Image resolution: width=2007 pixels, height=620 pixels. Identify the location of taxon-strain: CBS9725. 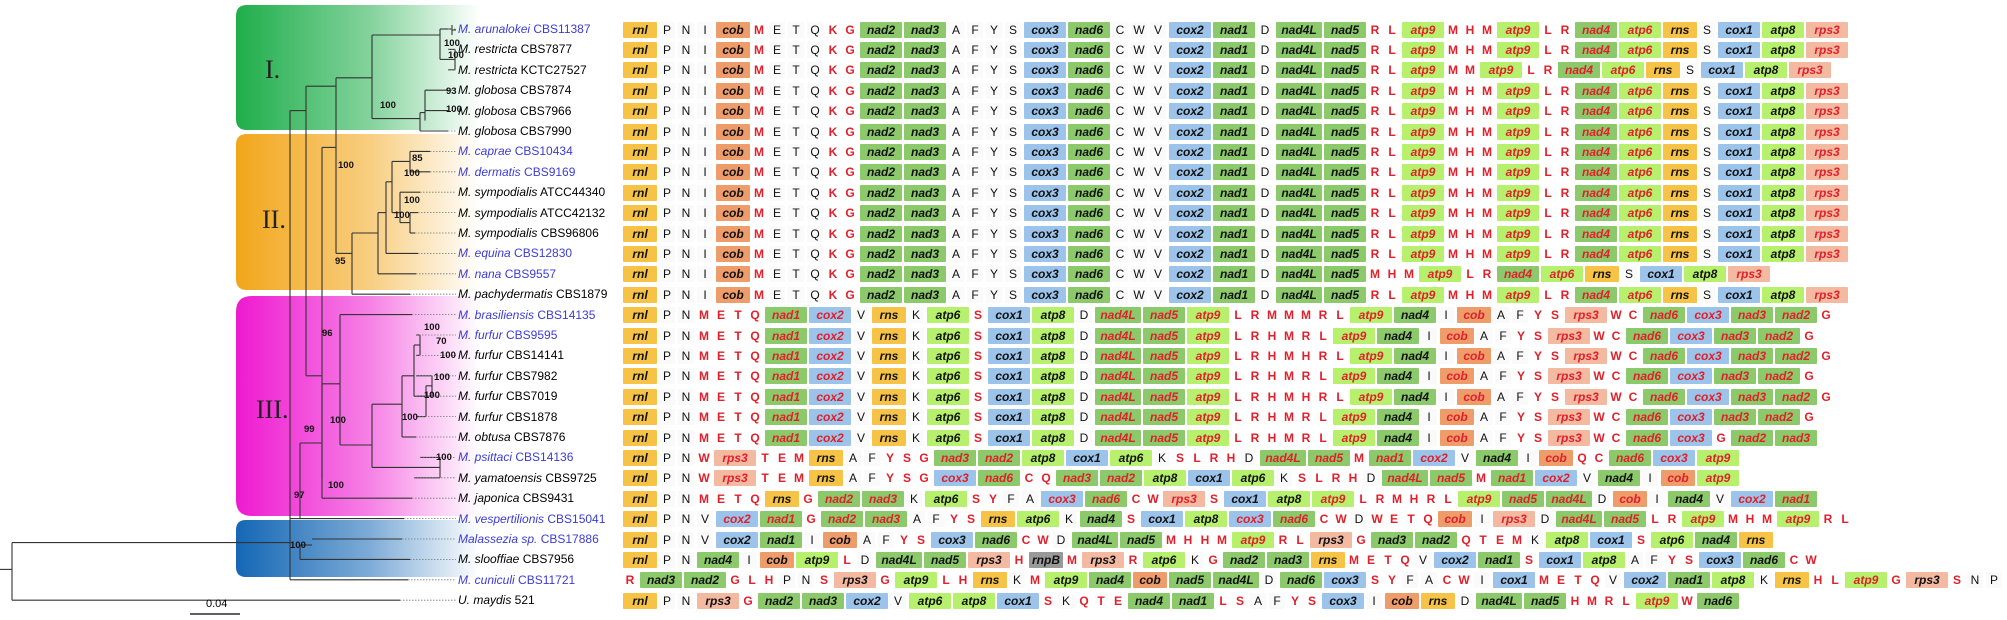
(569, 477).